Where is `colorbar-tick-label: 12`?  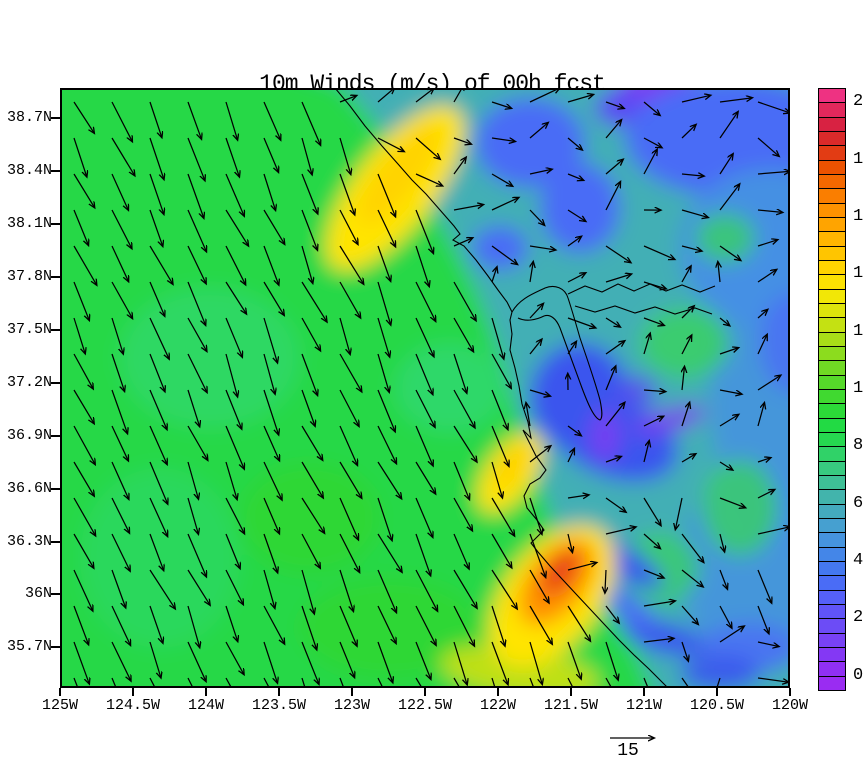
colorbar-tick-label: 12 is located at coordinates (858, 331).